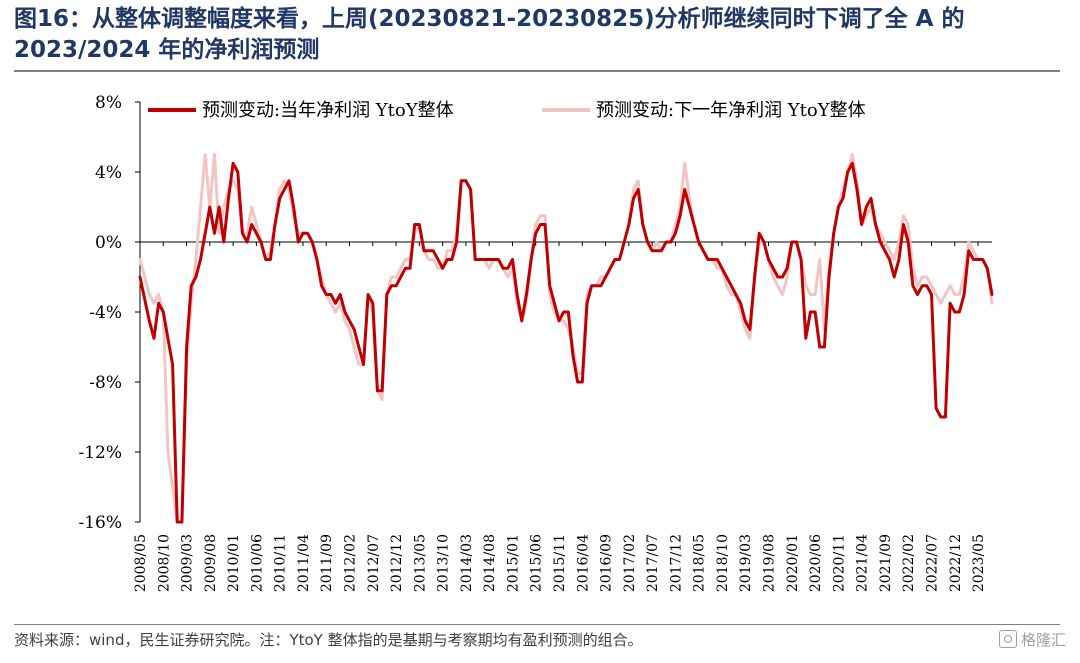 This screenshot has height=663, width=1080. I want to click on x-tick-label: 2015/11, so click(560, 563).